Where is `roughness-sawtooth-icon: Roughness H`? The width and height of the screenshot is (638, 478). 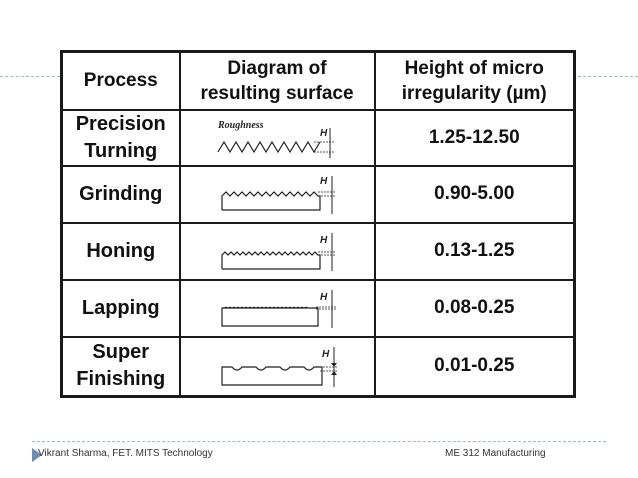 roughness-sawtooth-icon: Roughness H is located at coordinates (275, 139).